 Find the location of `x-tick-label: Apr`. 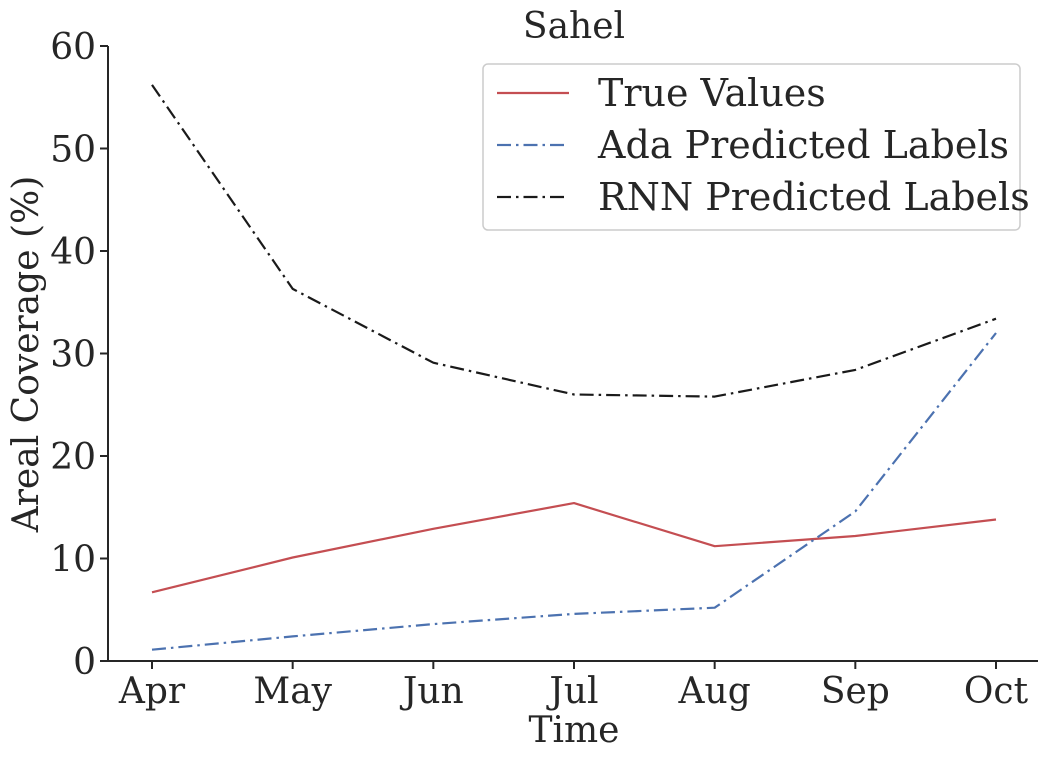

x-tick-label: Apr is located at coordinates (152, 691).